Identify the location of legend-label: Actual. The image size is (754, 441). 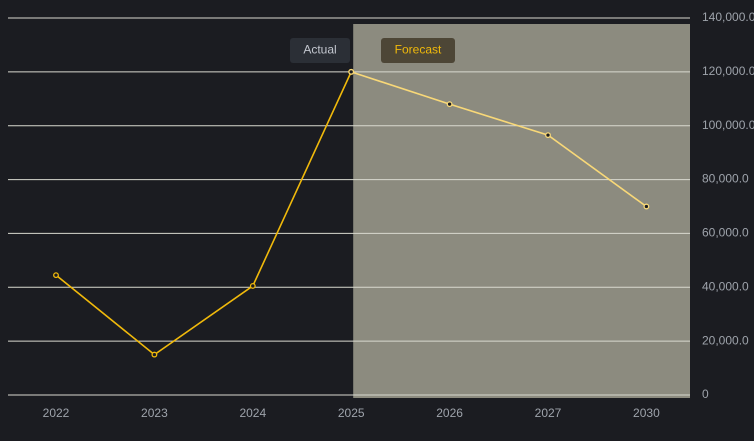
(319, 50).